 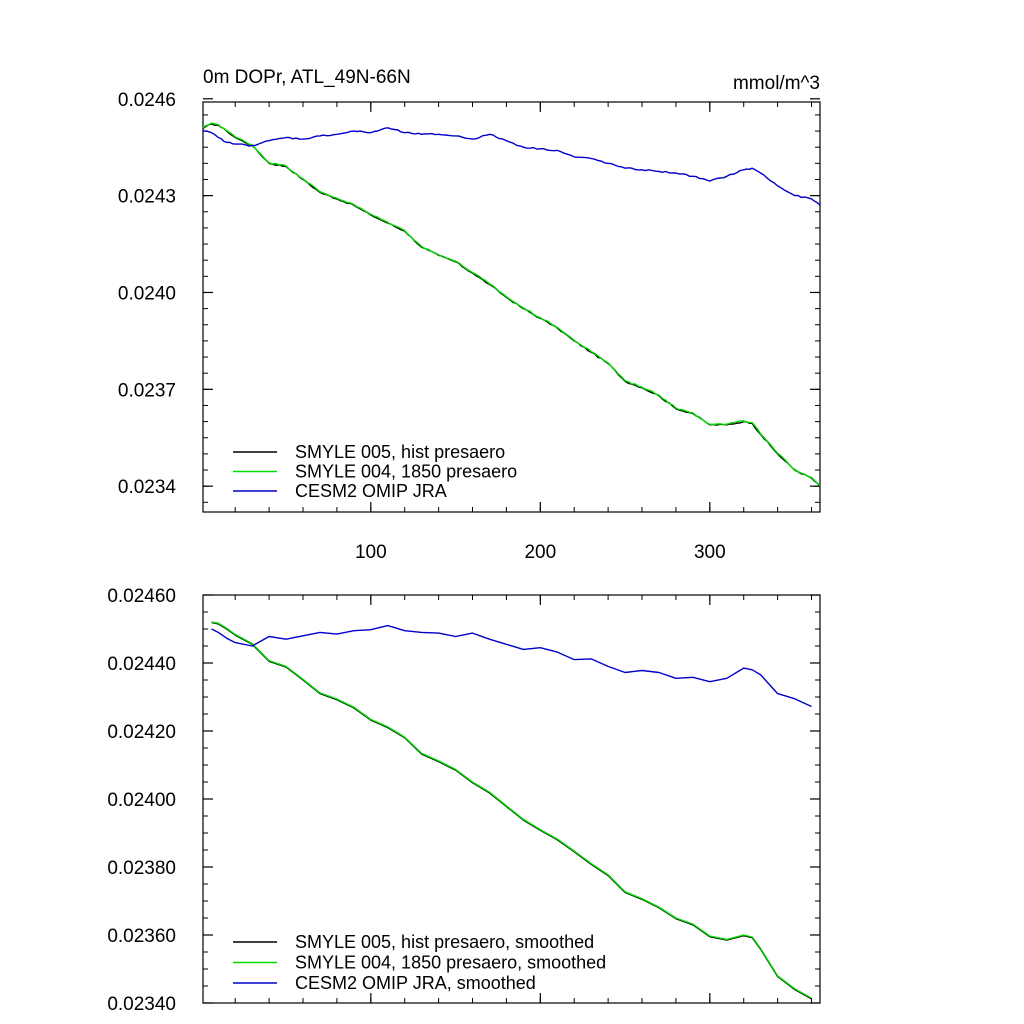 What do you see at coordinates (540, 552) in the screenshot?
I see `x-tick-label: 200` at bounding box center [540, 552].